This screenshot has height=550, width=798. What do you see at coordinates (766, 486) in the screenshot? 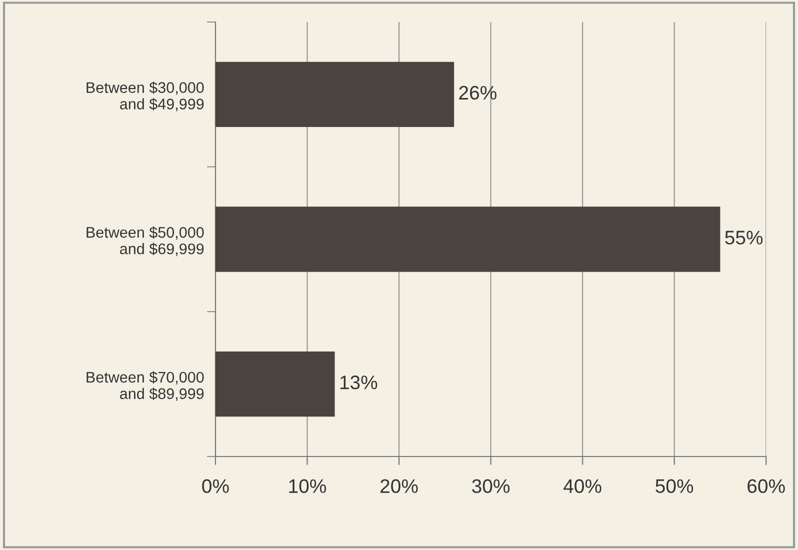
I see `x-tick-label: 60%` at bounding box center [766, 486].